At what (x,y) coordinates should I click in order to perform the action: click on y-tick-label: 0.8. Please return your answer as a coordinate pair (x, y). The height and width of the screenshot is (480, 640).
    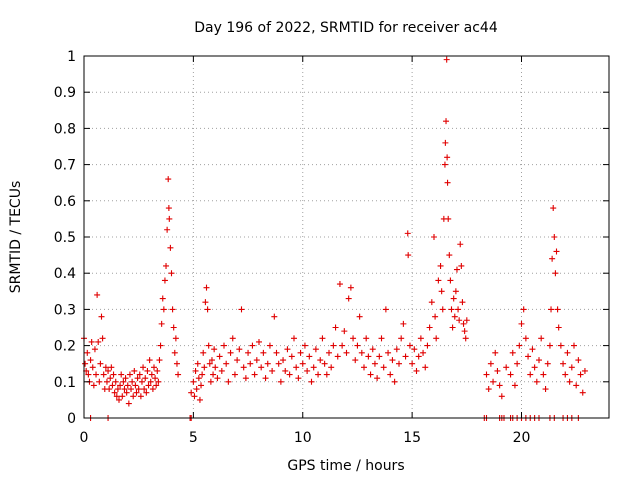
    Looking at the image, I should click on (65, 129).